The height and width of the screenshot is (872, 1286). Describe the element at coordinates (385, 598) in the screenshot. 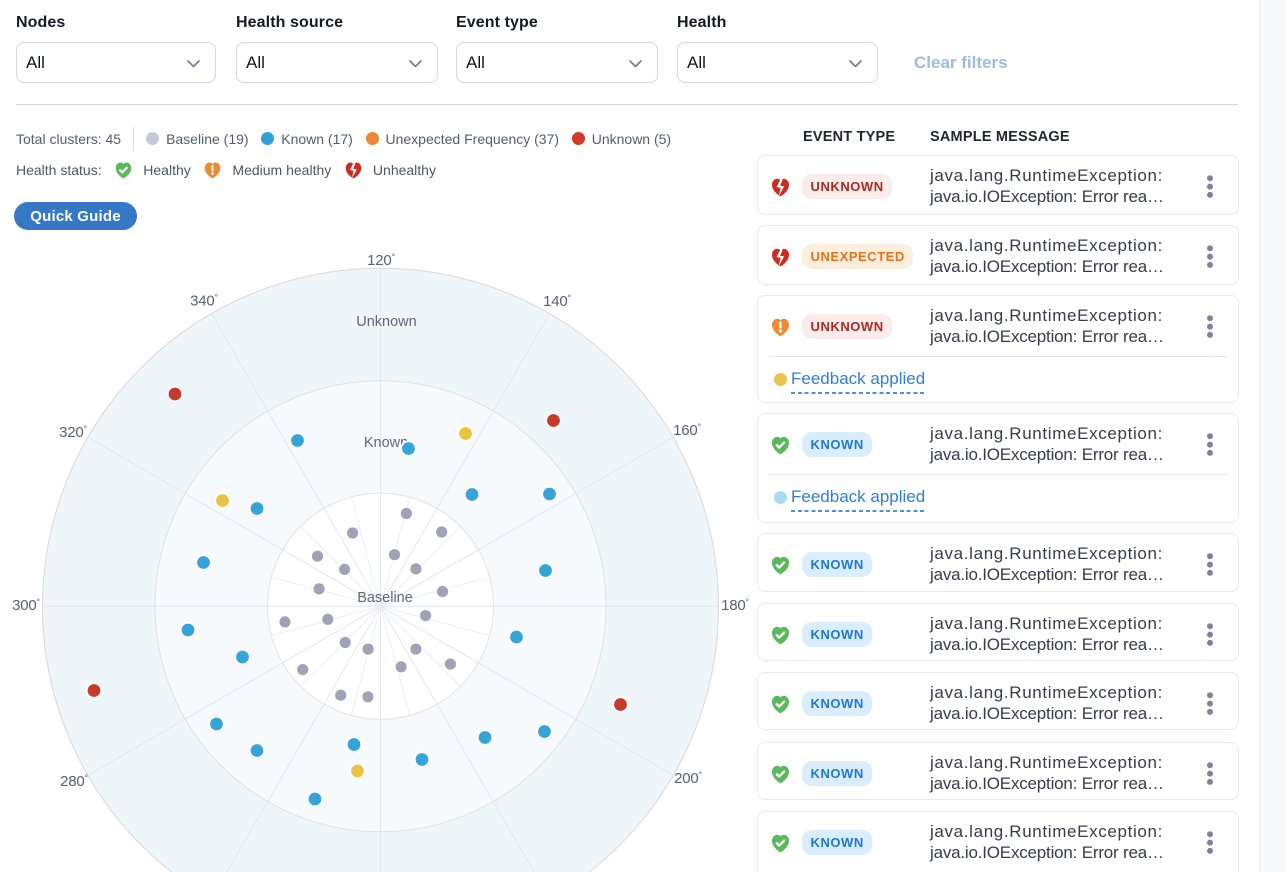

I see `svg-text: Baseline` at that location.